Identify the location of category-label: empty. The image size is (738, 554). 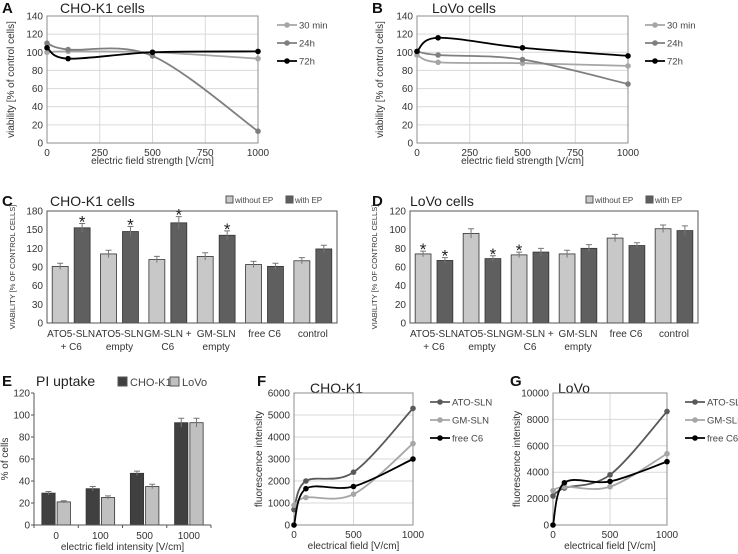
(216, 347).